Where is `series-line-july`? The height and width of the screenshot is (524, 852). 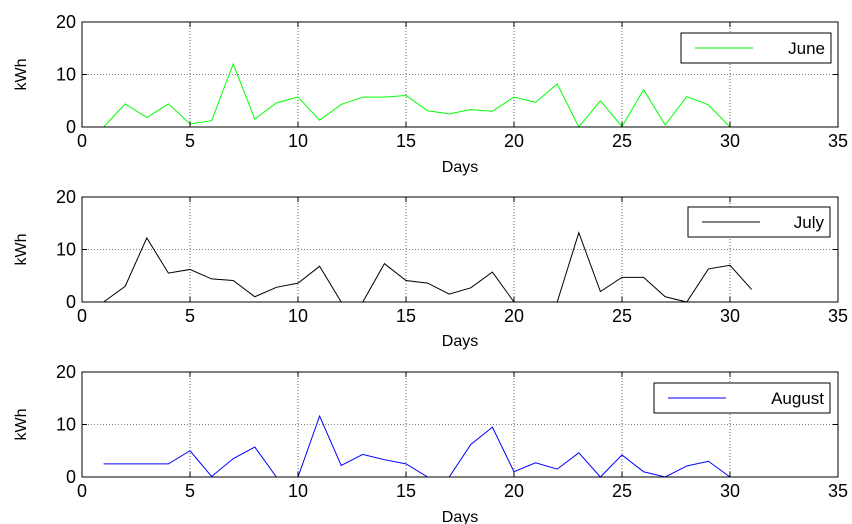
series-line-july is located at coordinates (427, 267).